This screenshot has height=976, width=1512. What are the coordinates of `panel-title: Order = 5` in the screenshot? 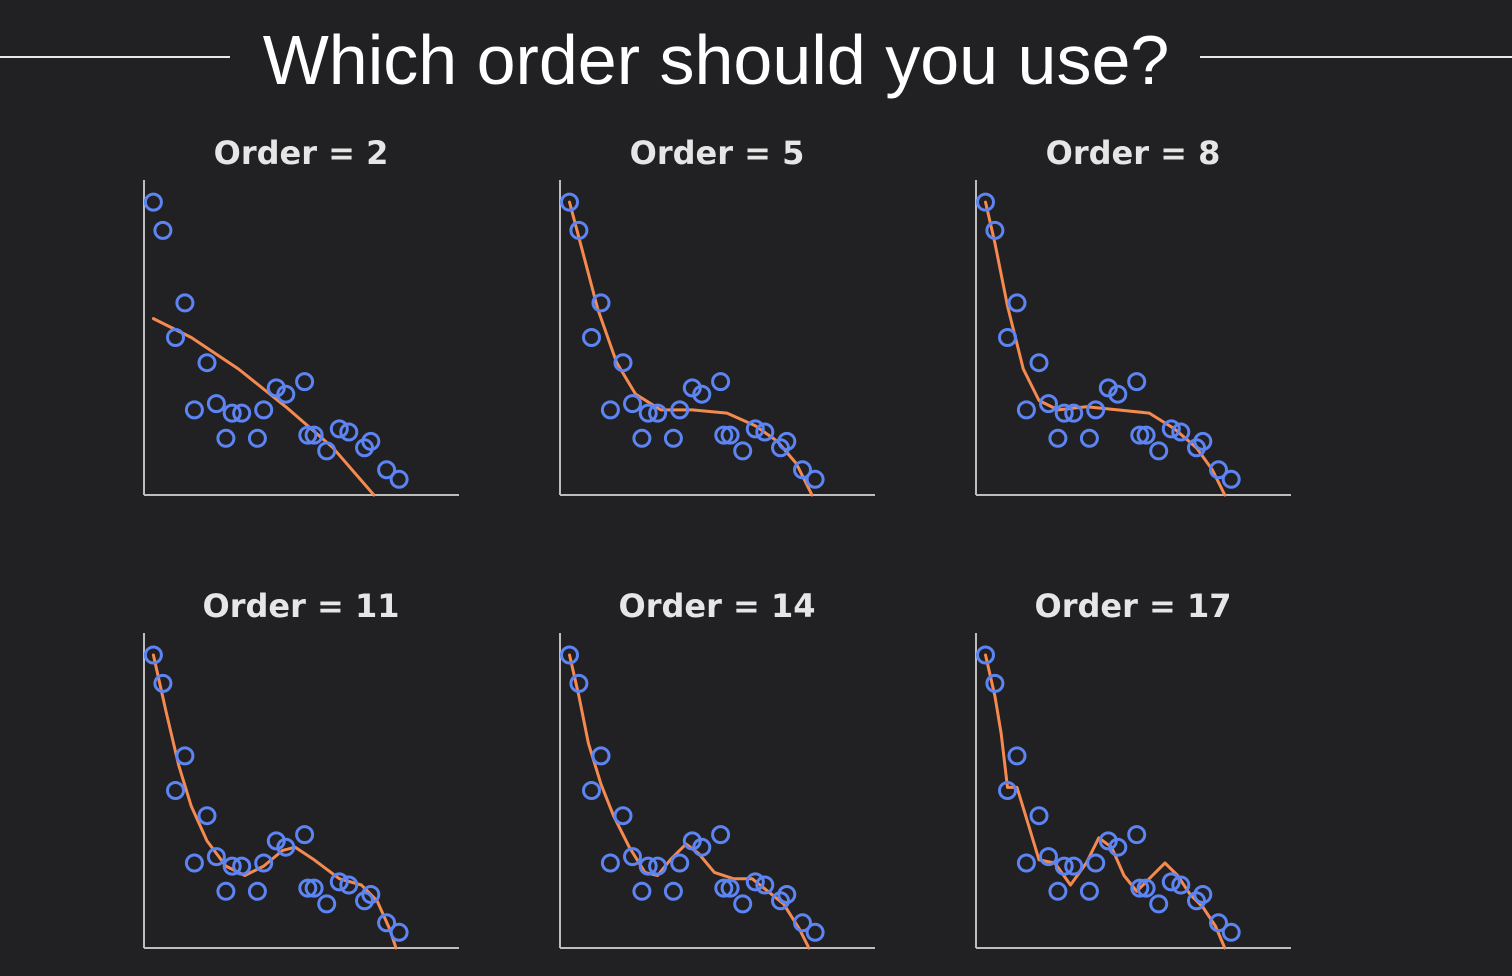 It's located at (717, 153).